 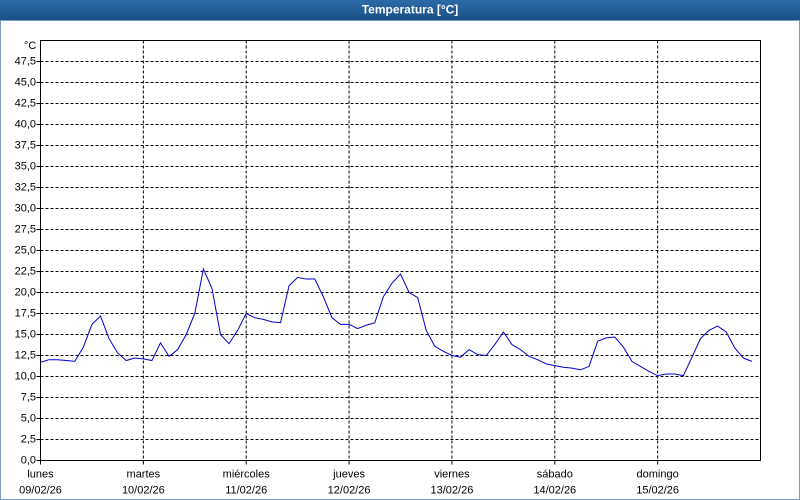 I want to click on y-tick-label: 27,5, so click(x=25, y=229).